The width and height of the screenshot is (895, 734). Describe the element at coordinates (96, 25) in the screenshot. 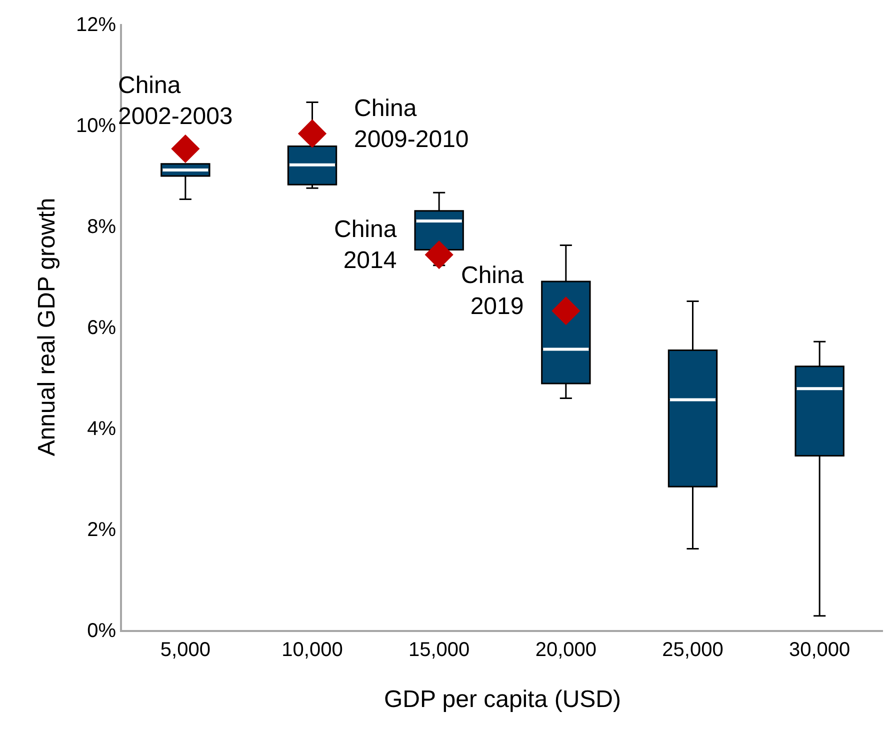

I see `y-tick-label: 12%` at that location.